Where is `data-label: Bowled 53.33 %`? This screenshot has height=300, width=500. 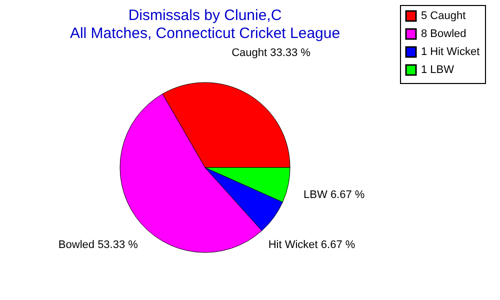 data-label: Bowled 53.33 % is located at coordinates (98, 245).